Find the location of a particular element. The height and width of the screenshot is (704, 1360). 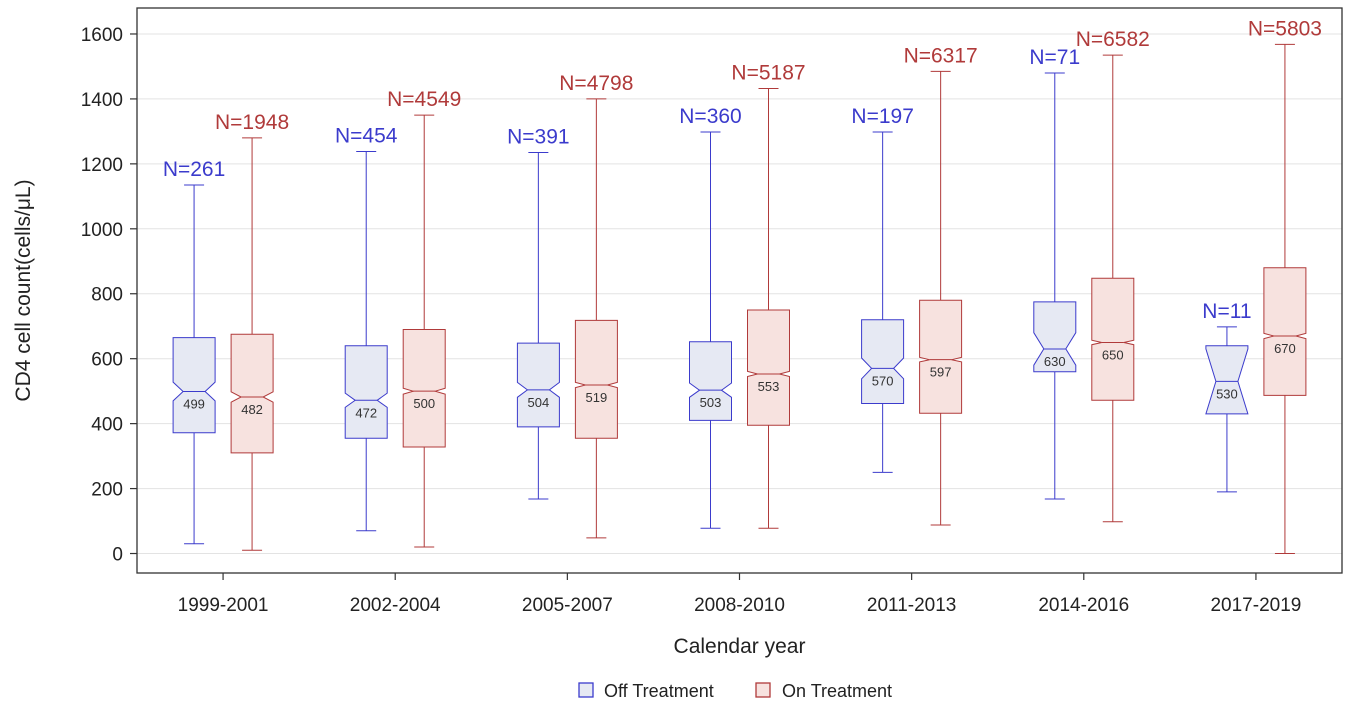

median-label: 500 is located at coordinates (424, 403).